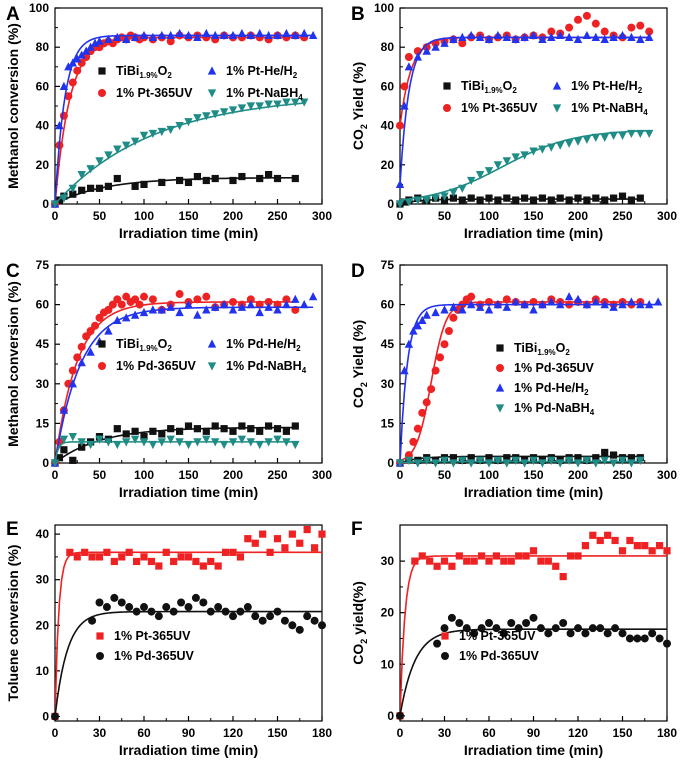  What do you see at coordinates (358, 93) in the screenshot?
I see `y-label-text: Yield (%)` at bounding box center [358, 93].